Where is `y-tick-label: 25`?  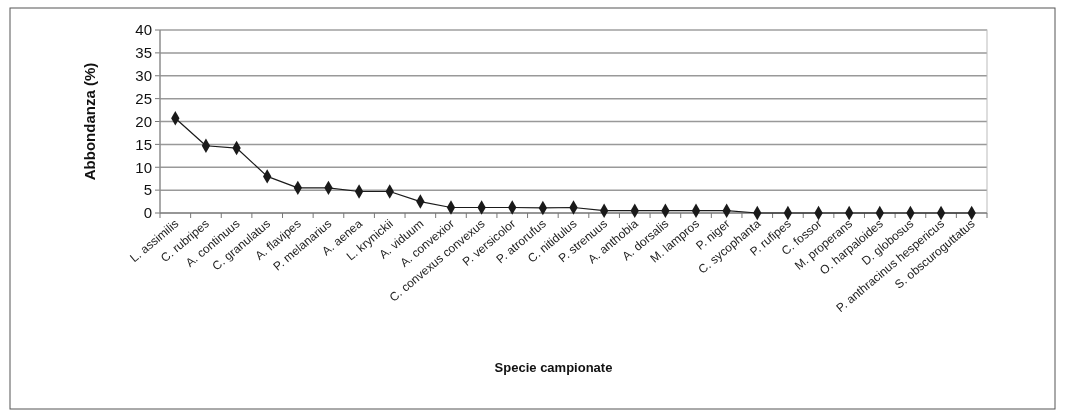
y-tick-label: 25 is located at coordinates (143, 98).